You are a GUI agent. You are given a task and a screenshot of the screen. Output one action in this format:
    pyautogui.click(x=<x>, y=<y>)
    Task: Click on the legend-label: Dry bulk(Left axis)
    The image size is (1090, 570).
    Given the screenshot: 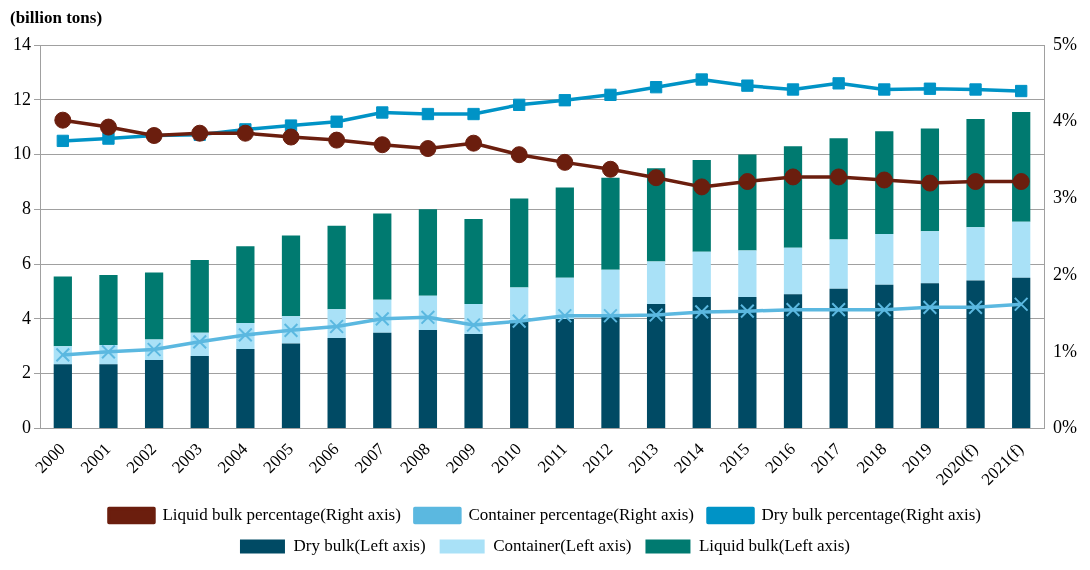 What is the action you would take?
    pyautogui.click(x=359, y=545)
    